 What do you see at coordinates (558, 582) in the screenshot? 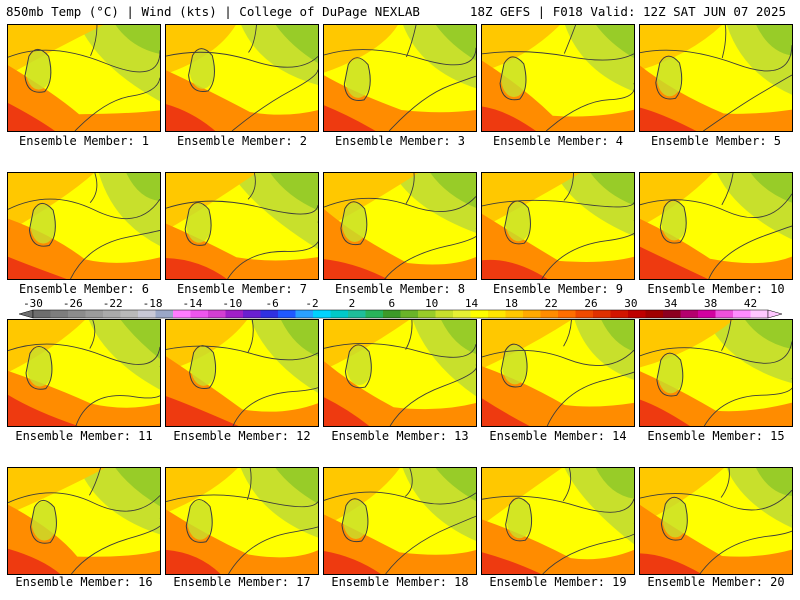
I see `ensemble-member-label: Ensemble Member: 19` at bounding box center [558, 582].